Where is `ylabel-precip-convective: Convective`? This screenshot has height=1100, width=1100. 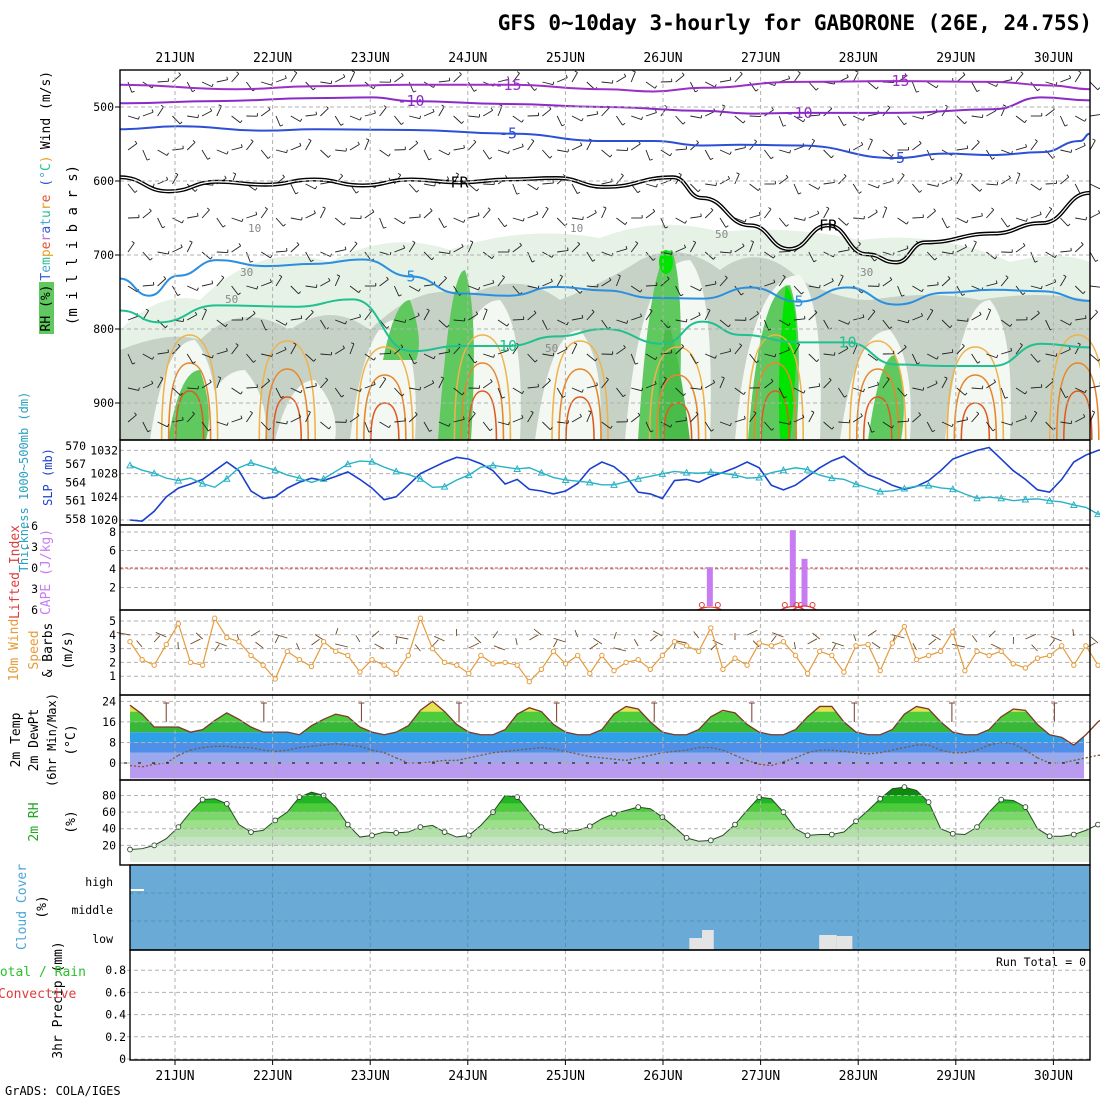
ylabel-precip-convective: Convective is located at coordinates (38, 994).